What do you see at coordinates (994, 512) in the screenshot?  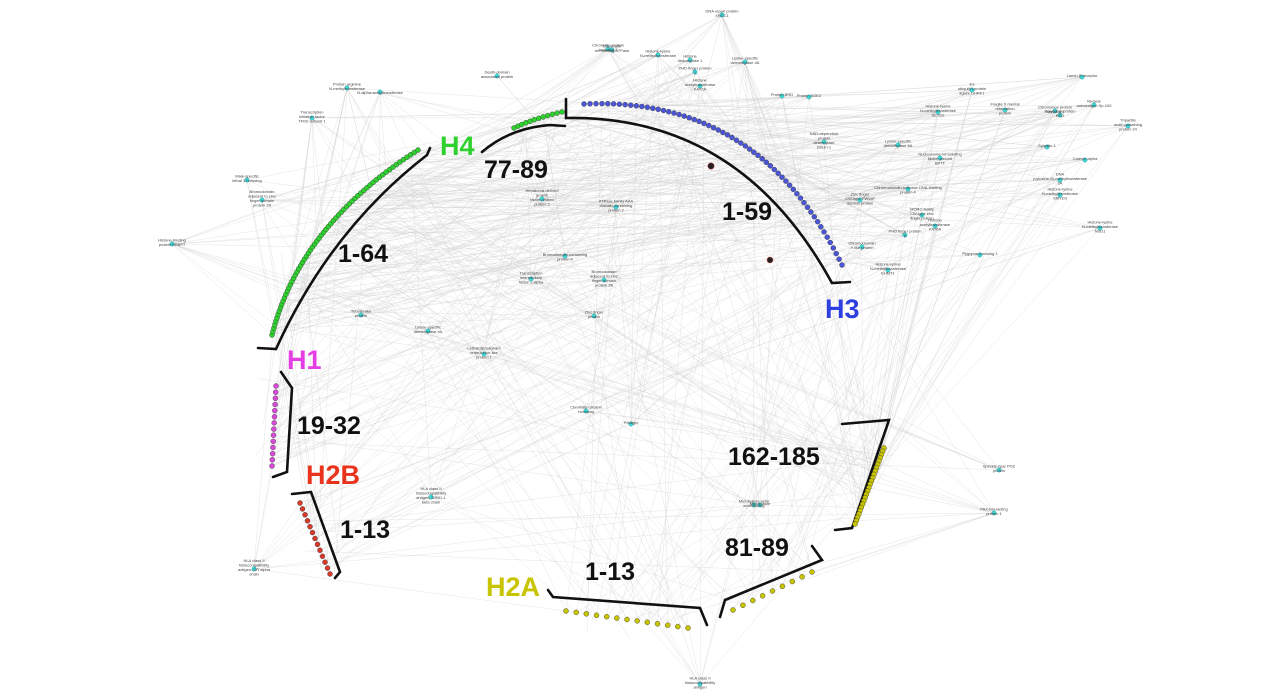 I see `protein-label: PAX-interacting protein 1` at bounding box center [994, 512].